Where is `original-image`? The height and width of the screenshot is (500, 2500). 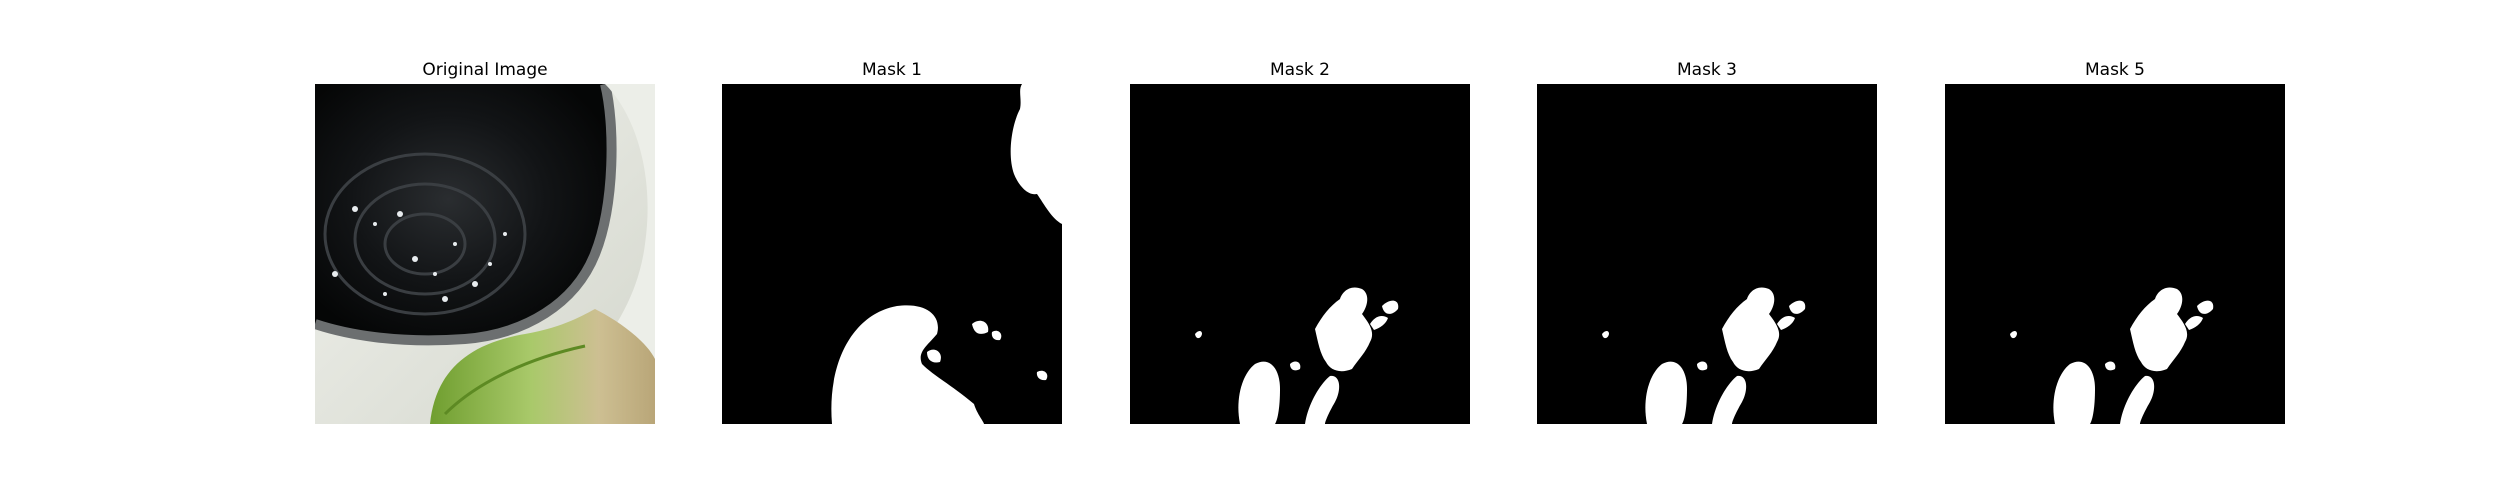
original-image is located at coordinates (485, 254).